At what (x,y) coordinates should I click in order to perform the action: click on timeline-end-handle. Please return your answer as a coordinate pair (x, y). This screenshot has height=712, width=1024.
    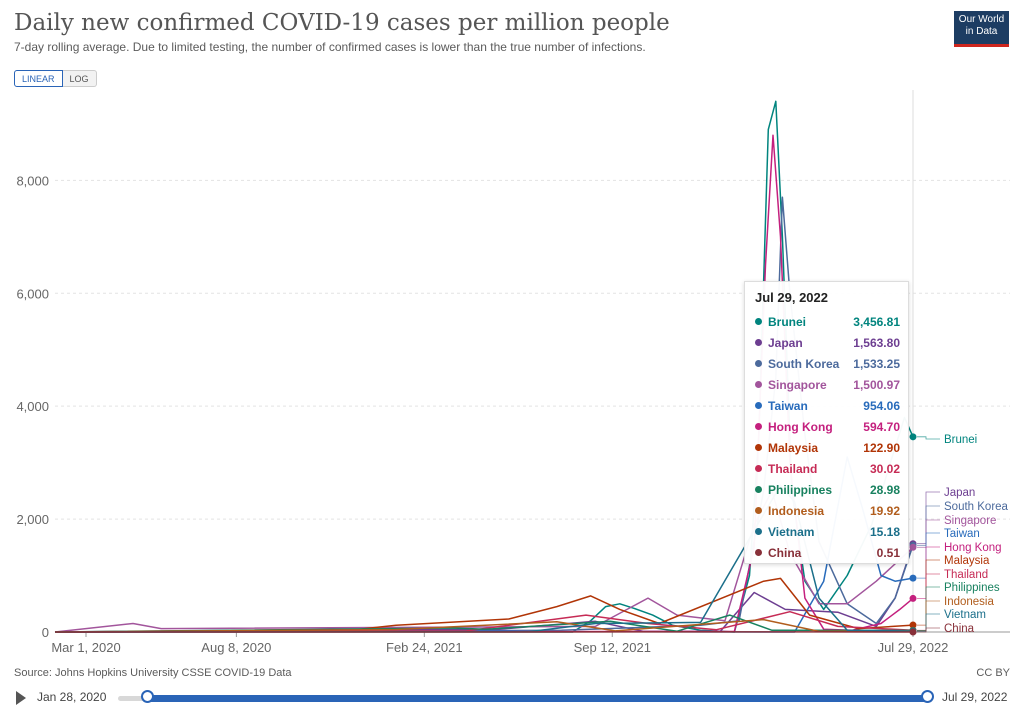
    Looking at the image, I should click on (927, 696).